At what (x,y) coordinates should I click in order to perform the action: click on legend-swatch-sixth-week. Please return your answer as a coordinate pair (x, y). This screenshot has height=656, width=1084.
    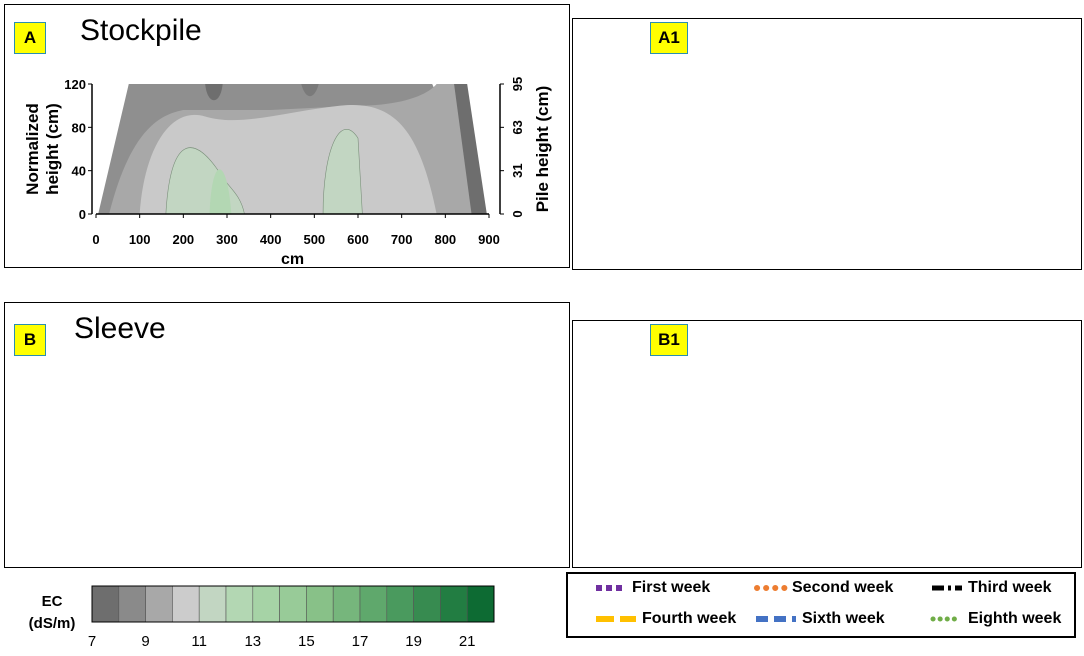
    Looking at the image, I should click on (776, 619).